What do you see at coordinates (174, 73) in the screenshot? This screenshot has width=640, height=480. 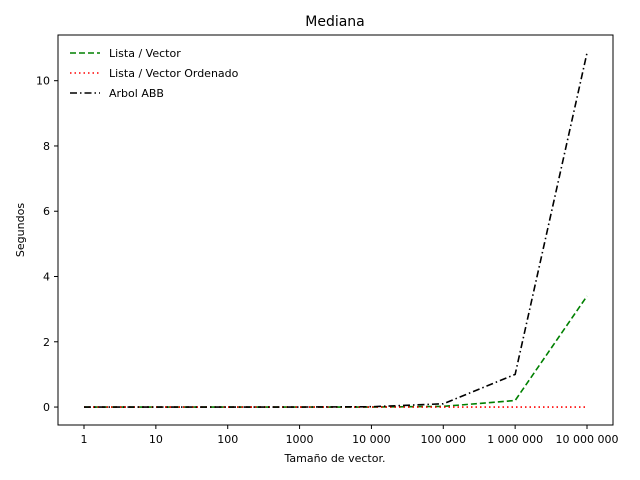 I see `legend-label: Lista / Vector Ordenado` at bounding box center [174, 73].